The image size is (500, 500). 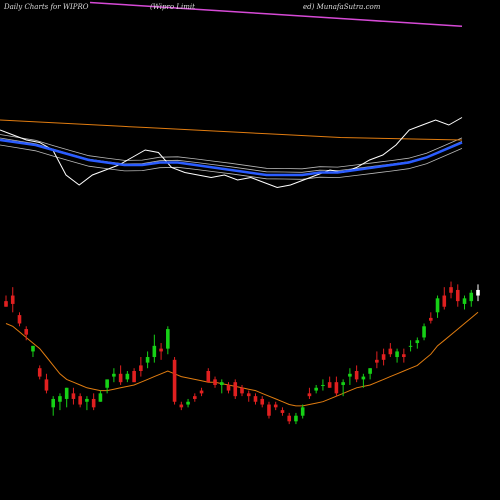 I want to click on orange-series-line, so click(x=231, y=130).